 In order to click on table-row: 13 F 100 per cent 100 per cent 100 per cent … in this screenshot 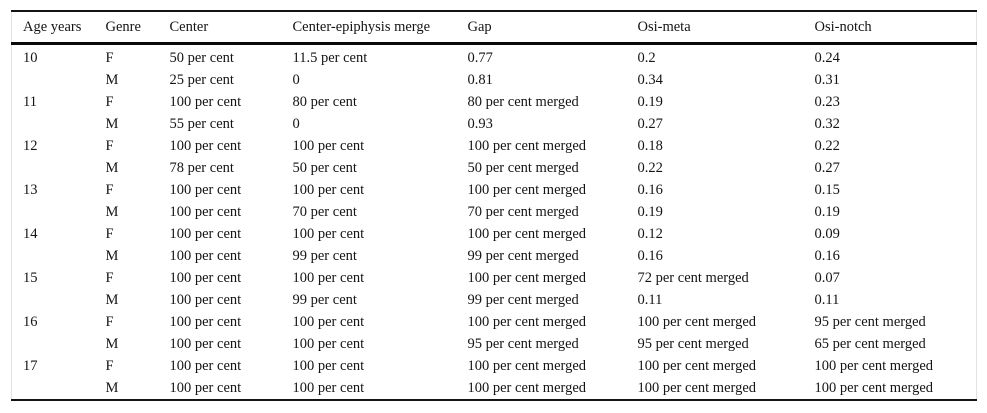, I will do `click(494, 190)`.